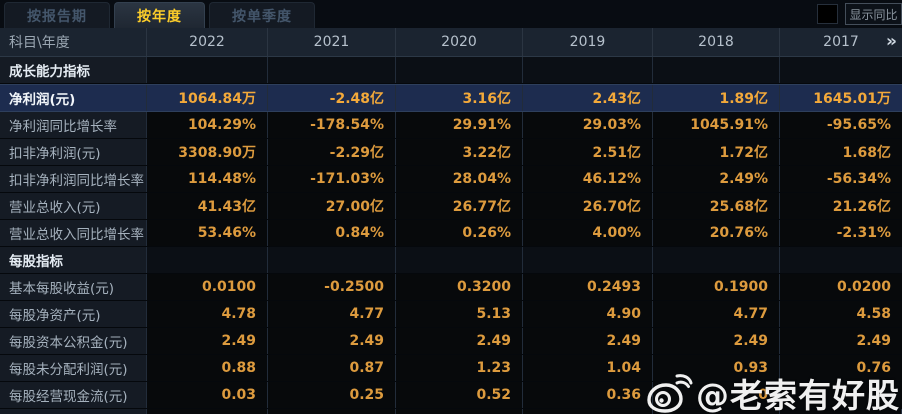 This screenshot has height=414, width=902. I want to click on table-row: 成长能力指标, so click(451, 70).